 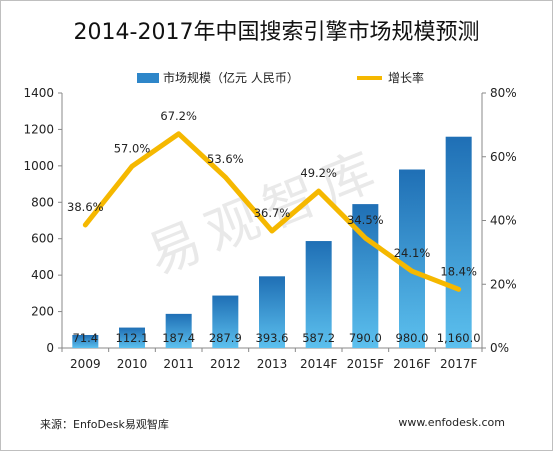 I want to click on growth-rate-label: 24.1%, so click(x=412, y=253).